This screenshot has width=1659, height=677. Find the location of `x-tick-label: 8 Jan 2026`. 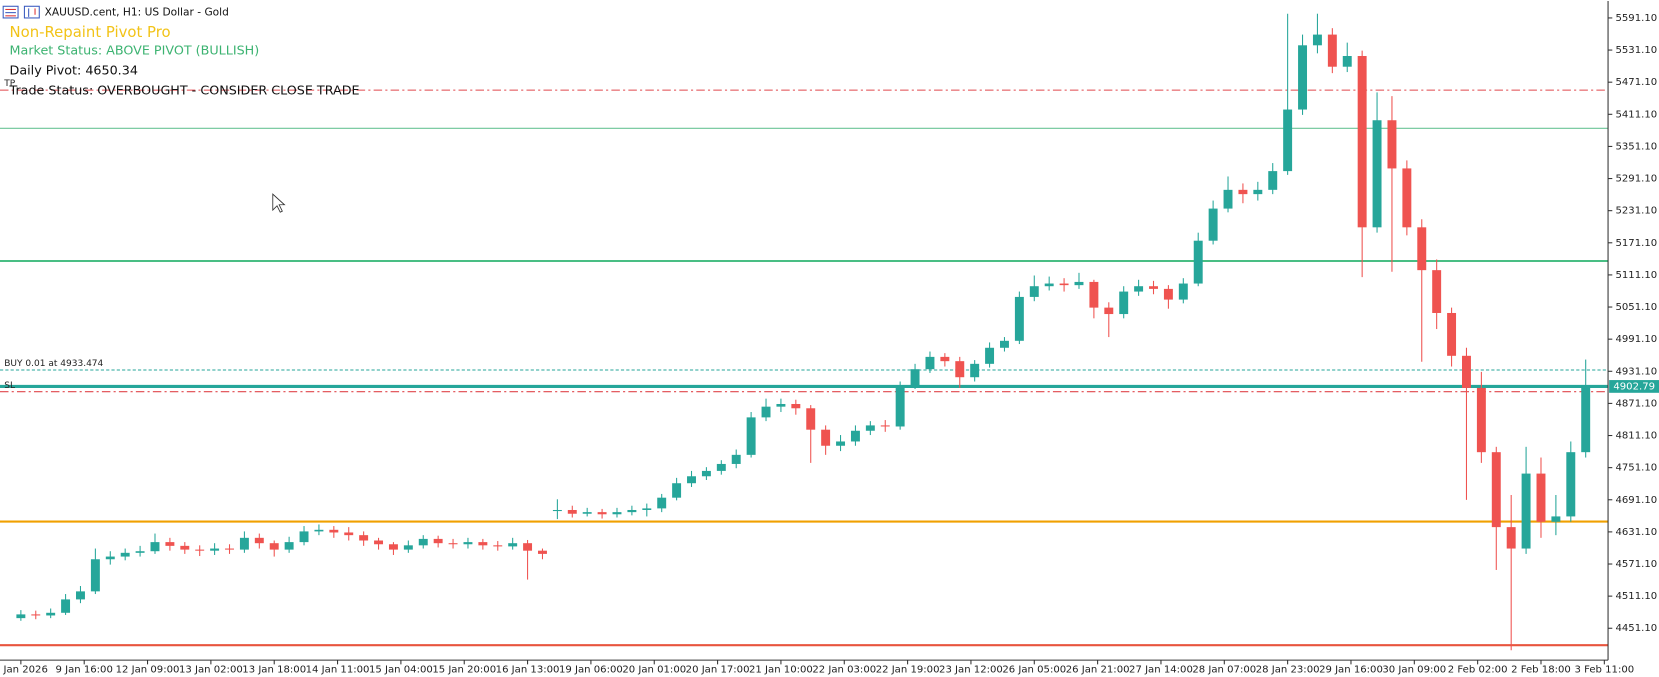

x-tick-label: 8 Jan 2026 is located at coordinates (24, 670).